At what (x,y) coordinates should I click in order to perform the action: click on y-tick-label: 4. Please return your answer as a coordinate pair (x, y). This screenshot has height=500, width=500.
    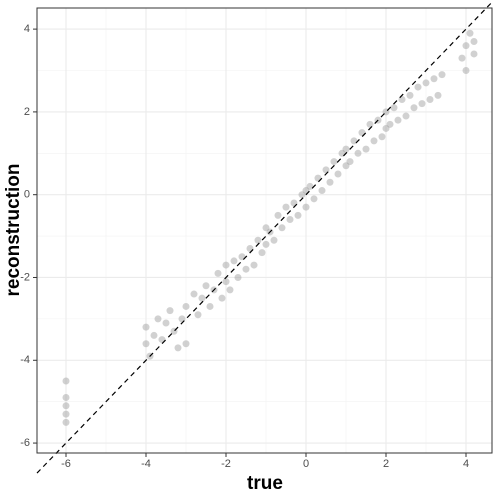
    Looking at the image, I should click on (27, 29).